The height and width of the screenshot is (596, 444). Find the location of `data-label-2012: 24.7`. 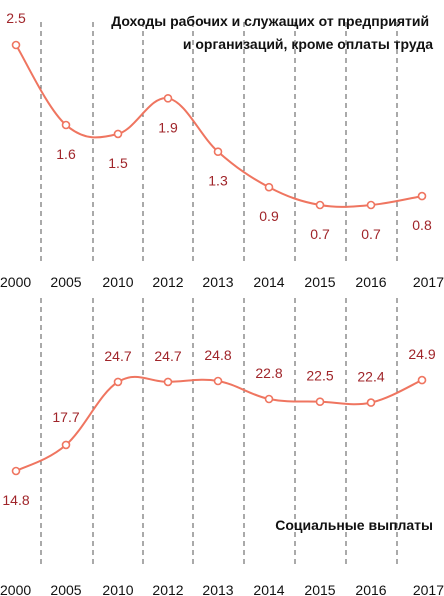

data-label-2012: 24.7 is located at coordinates (167, 356).